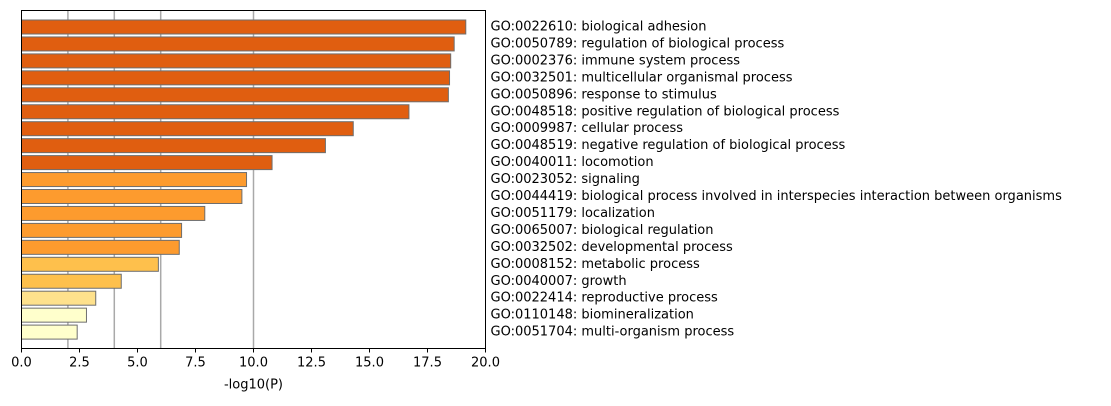  What do you see at coordinates (599, 27) in the screenshot?
I see `category-label: GO:0022610: biological adhesion` at bounding box center [599, 27].